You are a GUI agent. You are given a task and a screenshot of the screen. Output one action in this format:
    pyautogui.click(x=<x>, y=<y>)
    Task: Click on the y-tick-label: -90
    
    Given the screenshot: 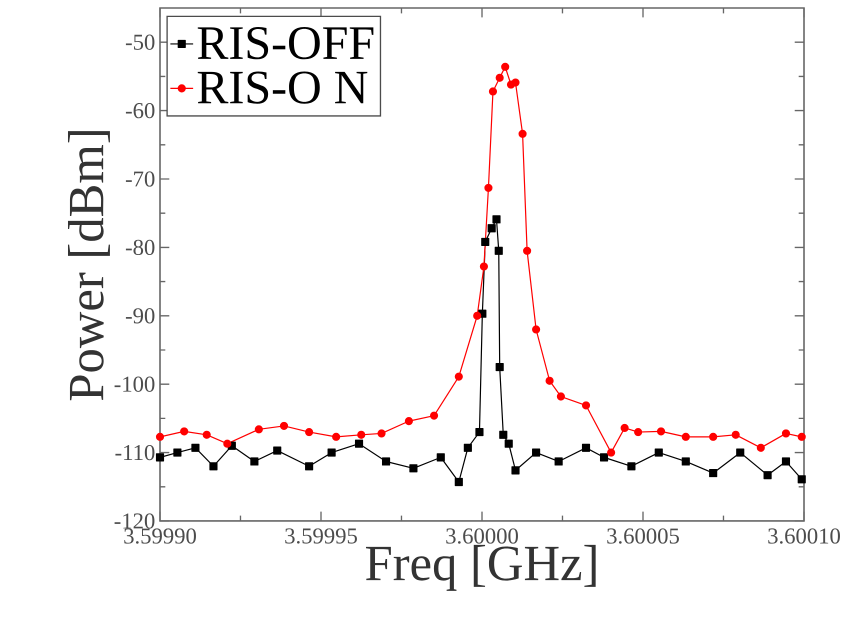 What is the action you would take?
    pyautogui.click(x=140, y=316)
    